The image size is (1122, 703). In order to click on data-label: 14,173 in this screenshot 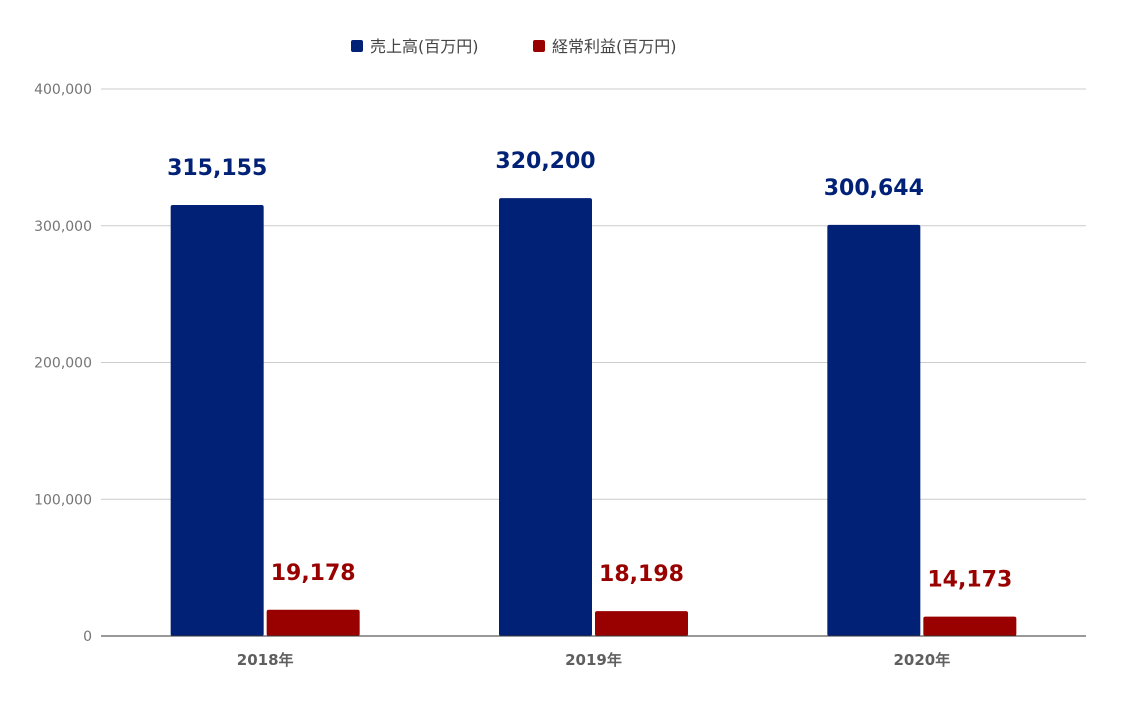, I will do `click(969, 580)`.